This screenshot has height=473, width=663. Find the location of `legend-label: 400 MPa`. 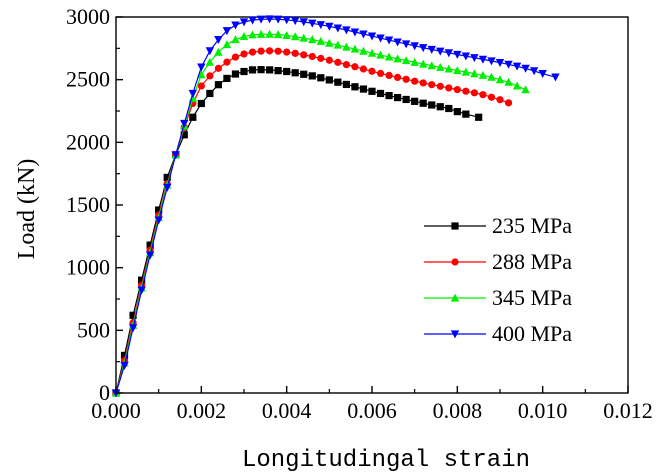

legend-label: 400 MPa is located at coordinates (532, 333).